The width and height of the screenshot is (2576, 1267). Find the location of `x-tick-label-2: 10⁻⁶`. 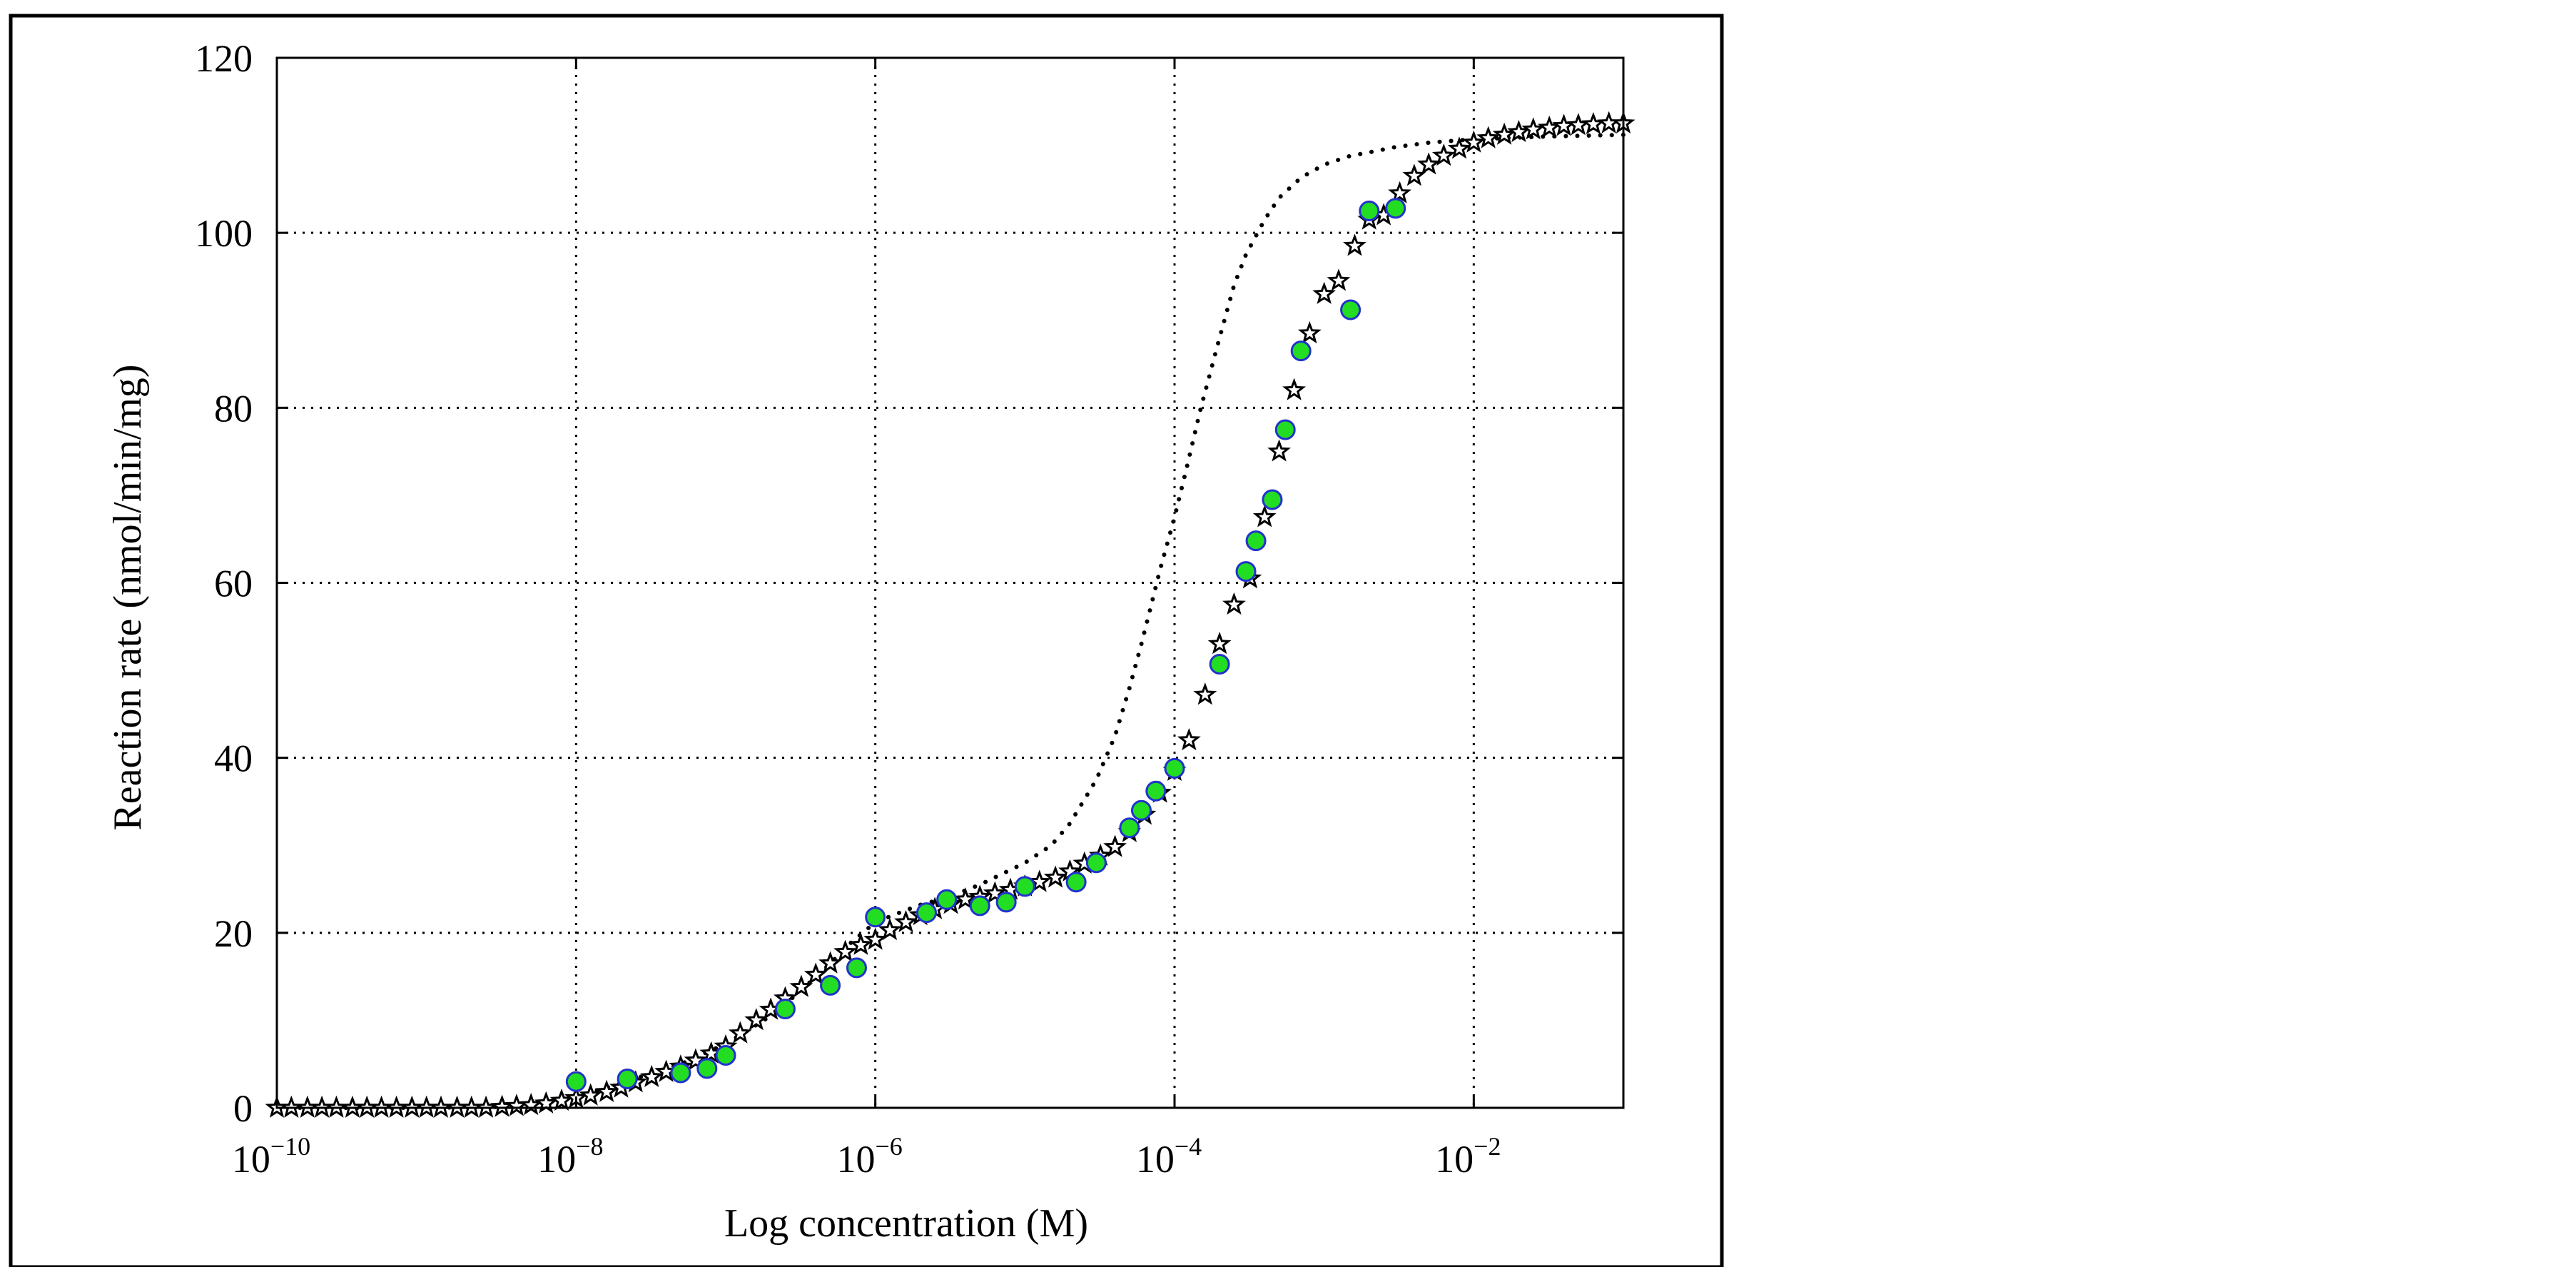

x-tick-label-2: 10⁻⁶ is located at coordinates (870, 1156).